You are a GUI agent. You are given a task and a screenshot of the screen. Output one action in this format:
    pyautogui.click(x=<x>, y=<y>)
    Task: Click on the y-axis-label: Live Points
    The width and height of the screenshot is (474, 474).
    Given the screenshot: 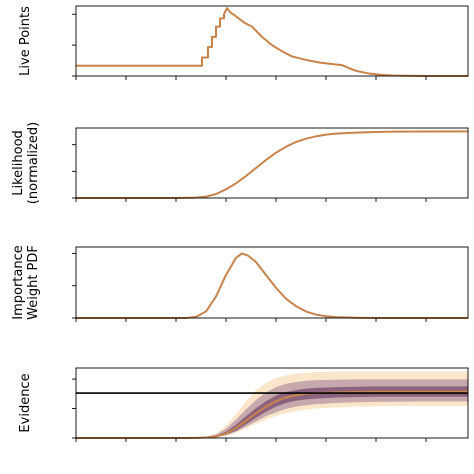 What is the action you would take?
    pyautogui.click(x=25, y=41)
    